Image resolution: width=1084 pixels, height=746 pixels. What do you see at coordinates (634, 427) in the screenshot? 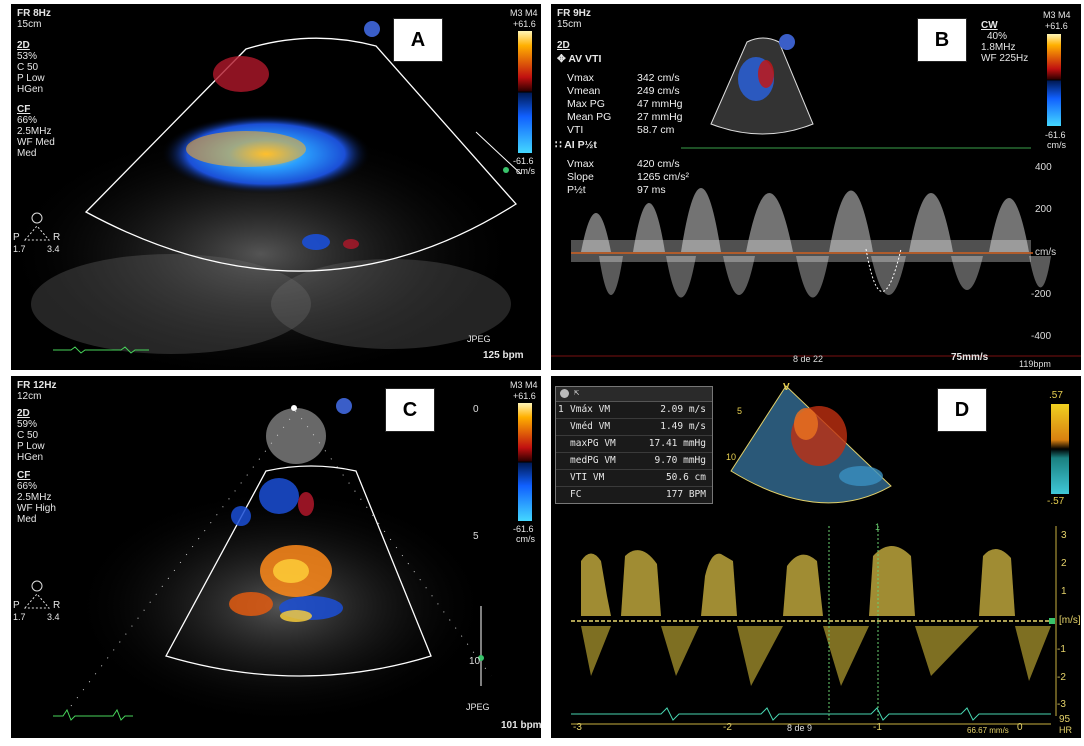
I see `table-row: Vméd VM 1.49 m/s` at bounding box center [634, 427].